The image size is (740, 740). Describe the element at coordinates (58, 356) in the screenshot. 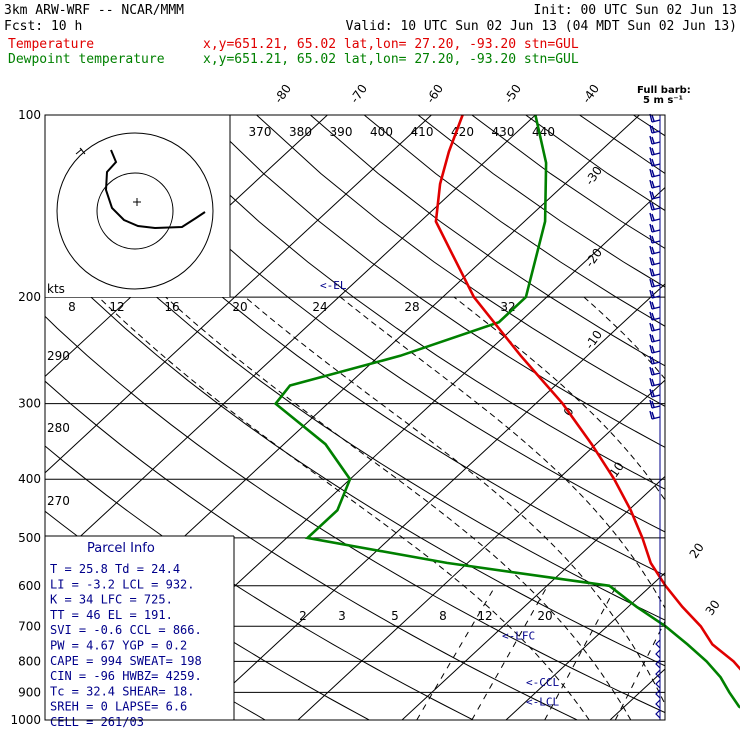

I see `dry-adiabat-label: 290` at that location.